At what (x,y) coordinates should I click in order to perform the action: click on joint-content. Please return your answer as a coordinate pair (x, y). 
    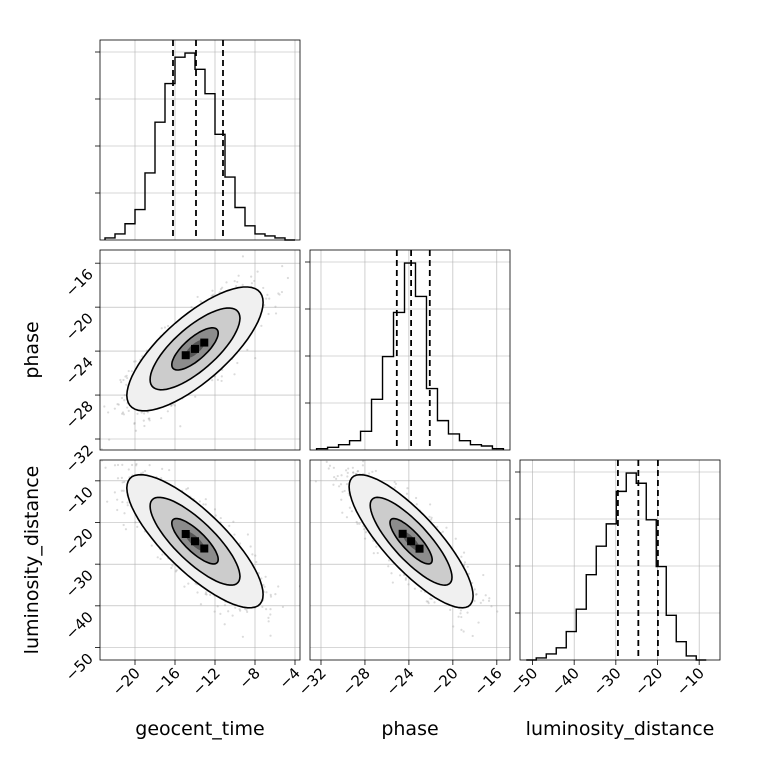
    Looking at the image, I should click on (406, 549).